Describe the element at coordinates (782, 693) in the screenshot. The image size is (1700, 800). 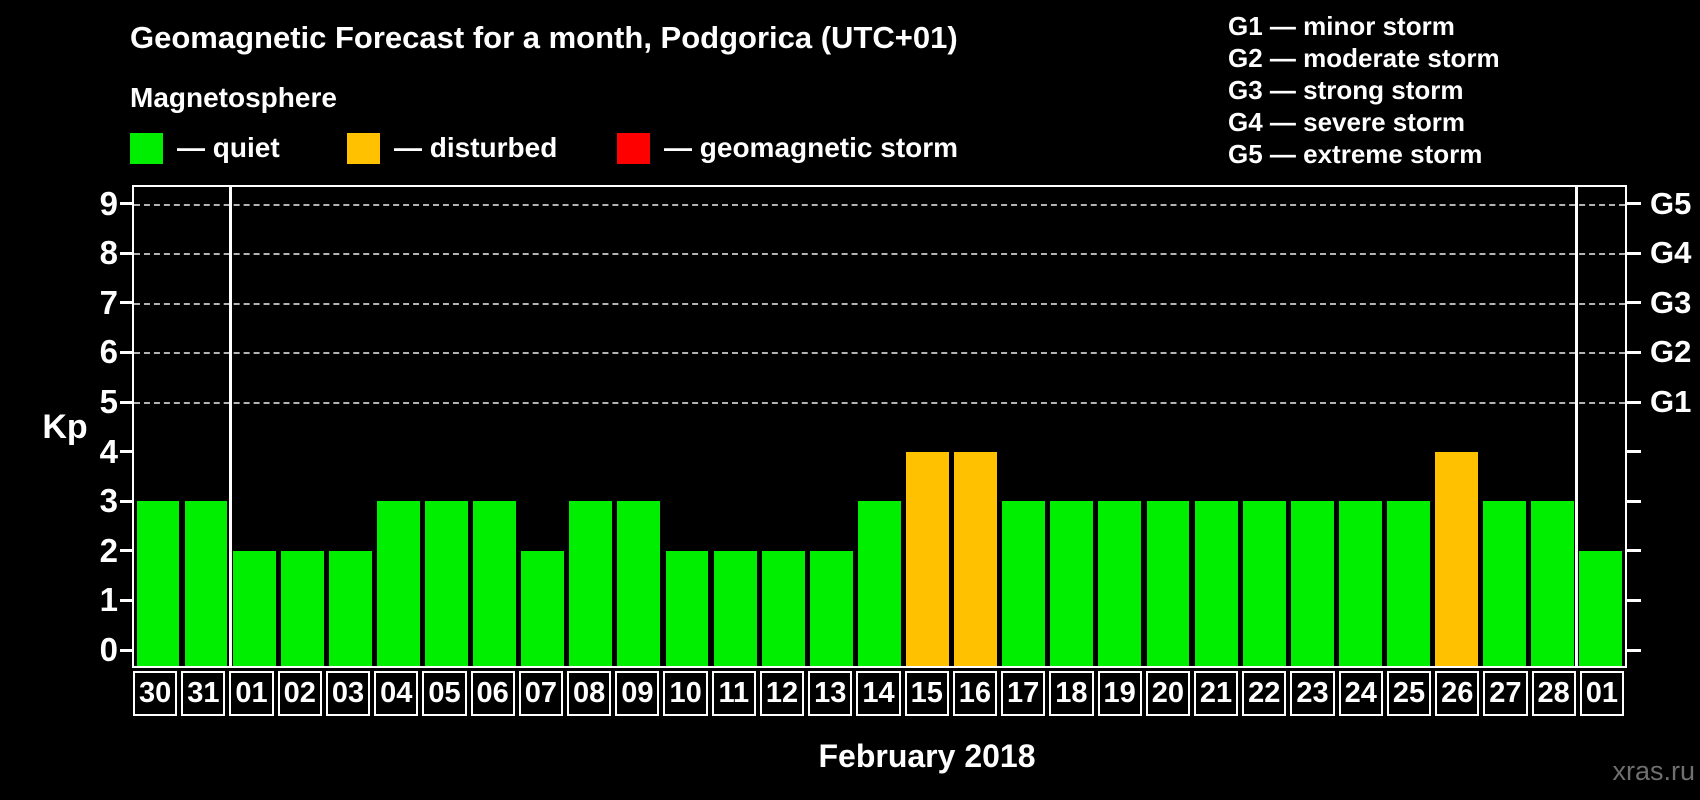
I see `day-label-12: 12` at that location.